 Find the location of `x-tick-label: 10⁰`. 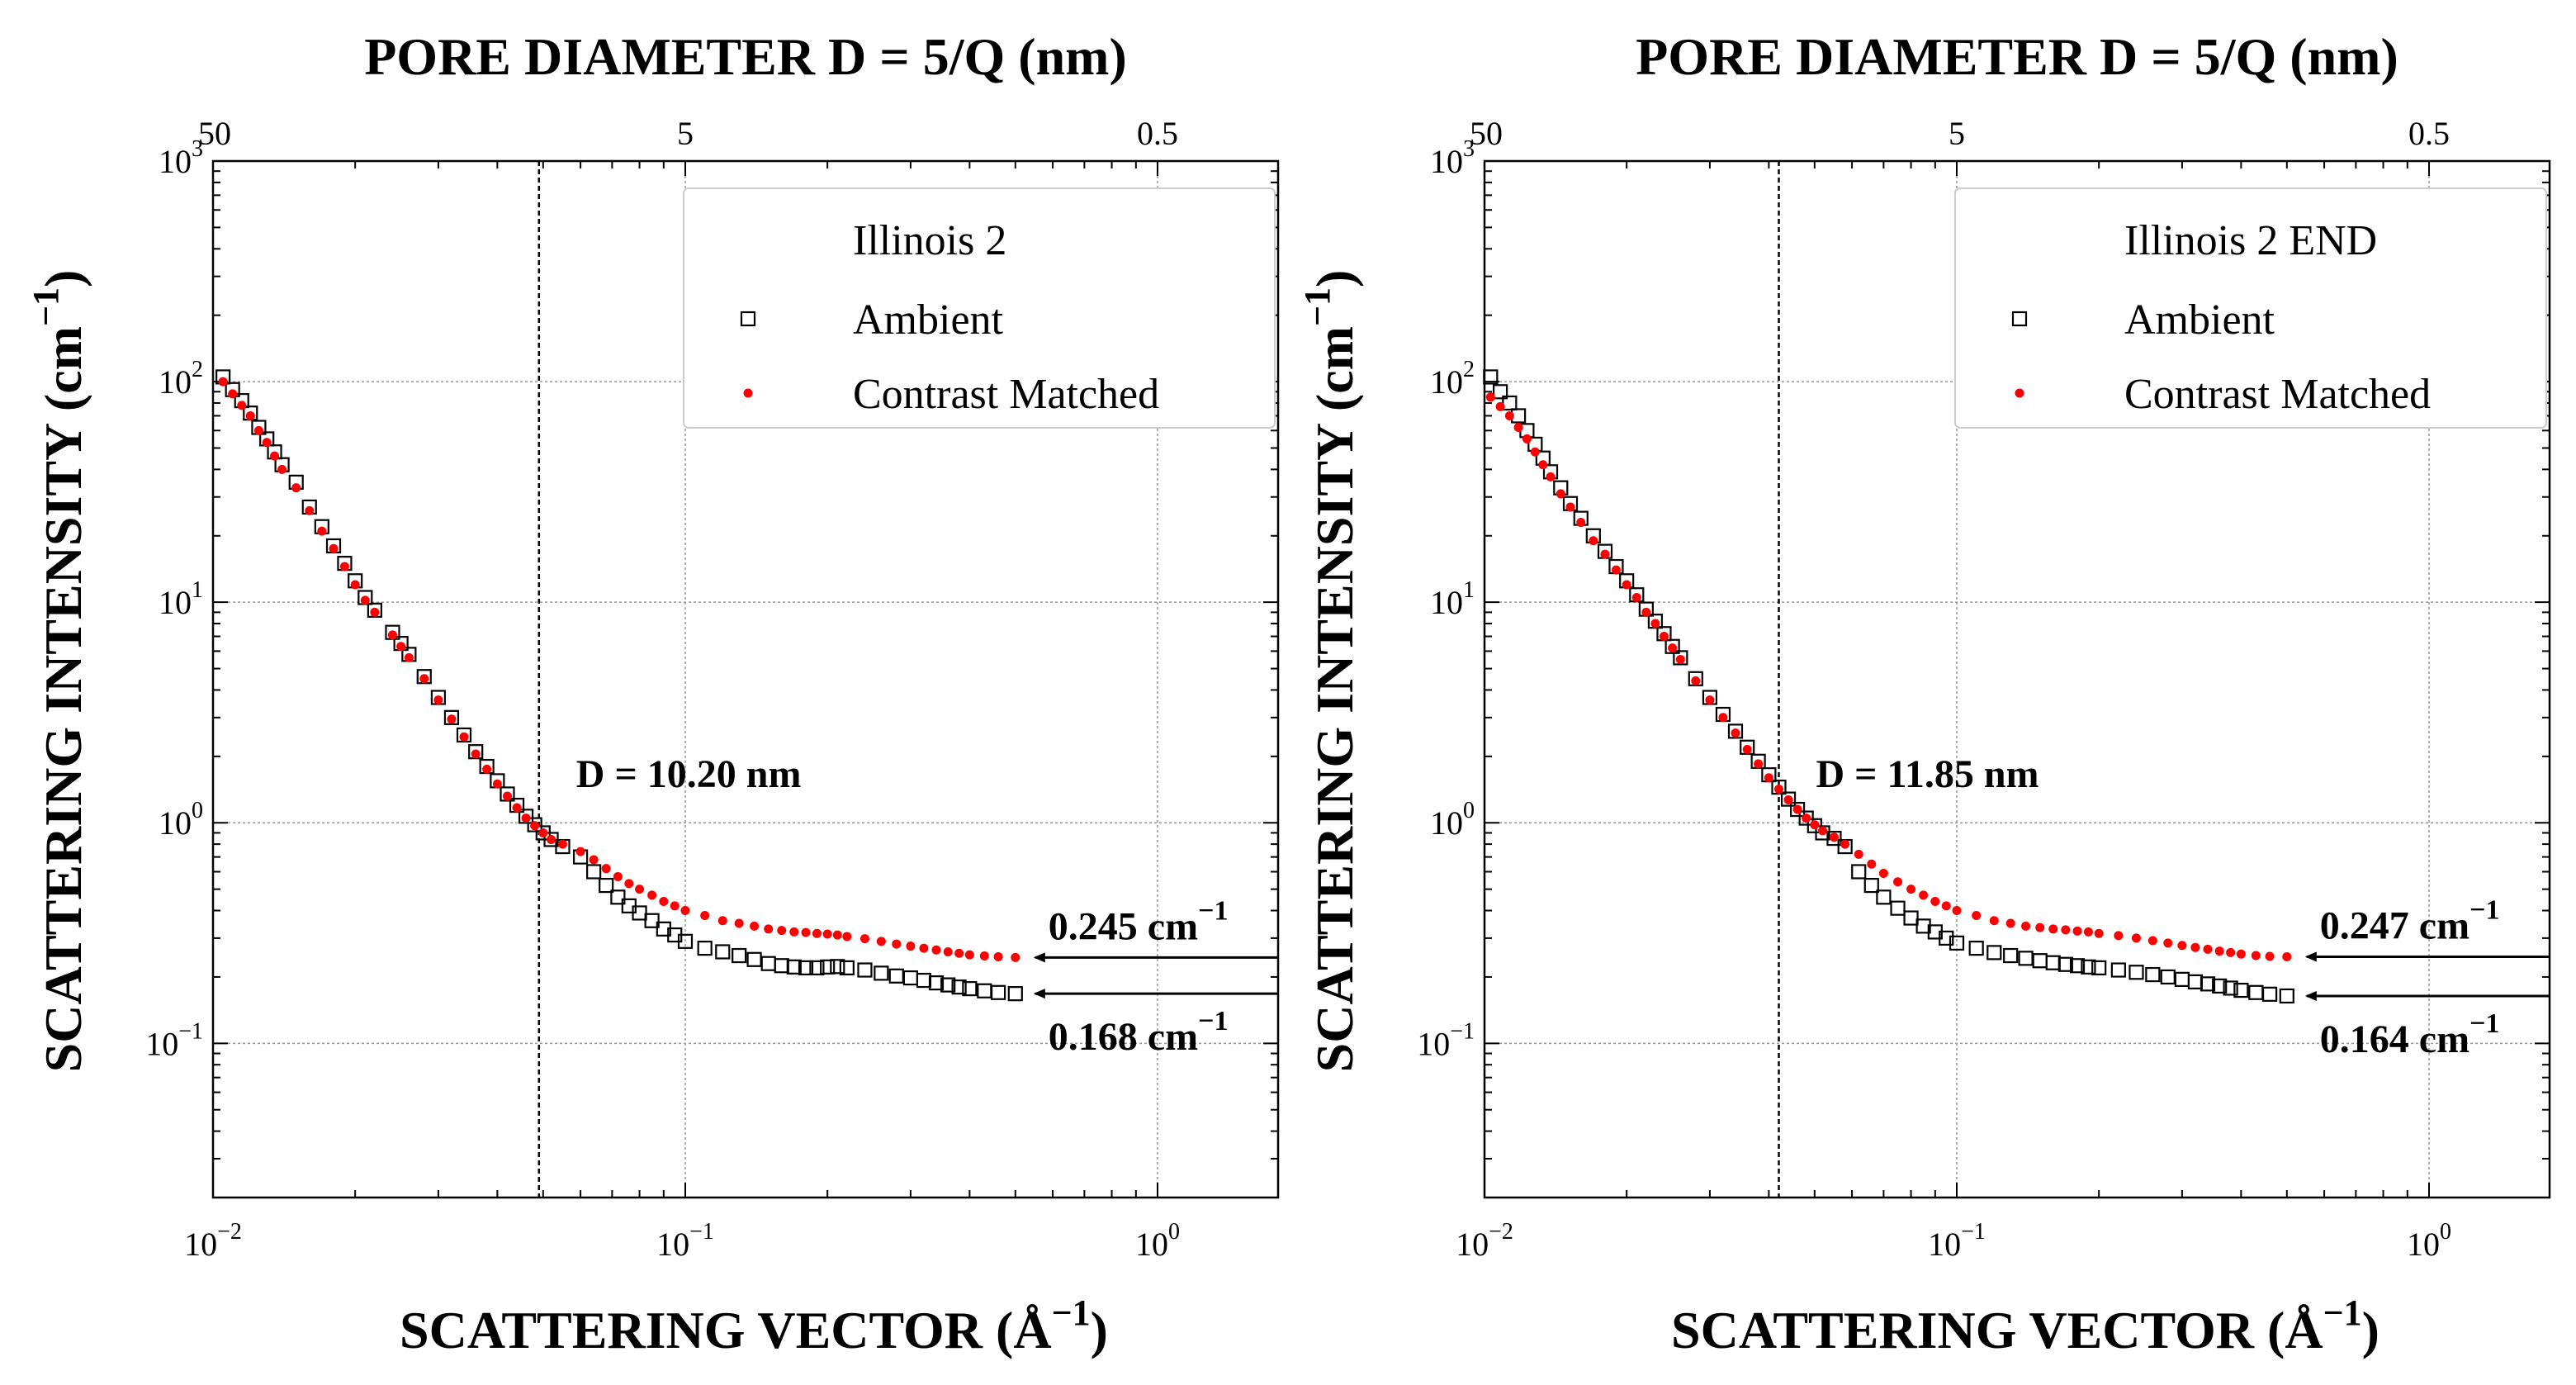

x-tick-label: 10⁰ is located at coordinates (1157, 1241).